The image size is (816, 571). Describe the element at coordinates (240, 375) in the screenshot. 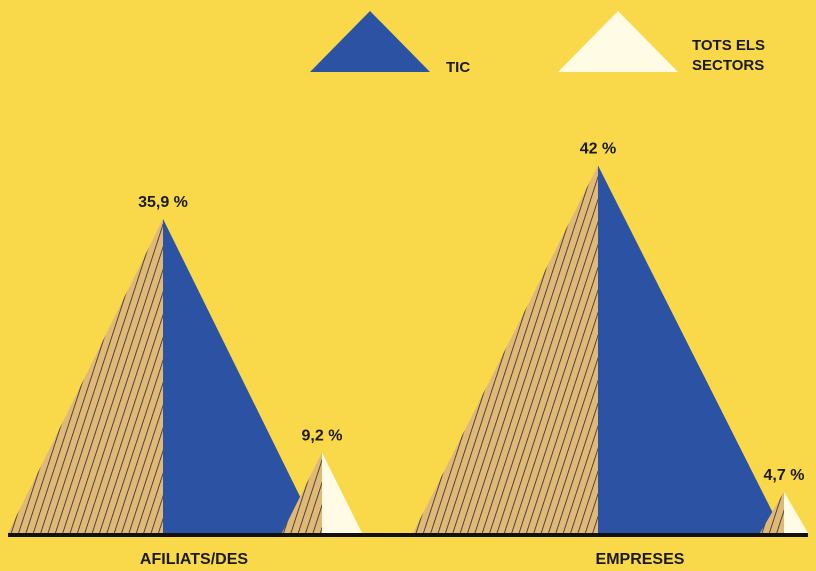

I see `triangle-face-tic-afiliats` at that location.